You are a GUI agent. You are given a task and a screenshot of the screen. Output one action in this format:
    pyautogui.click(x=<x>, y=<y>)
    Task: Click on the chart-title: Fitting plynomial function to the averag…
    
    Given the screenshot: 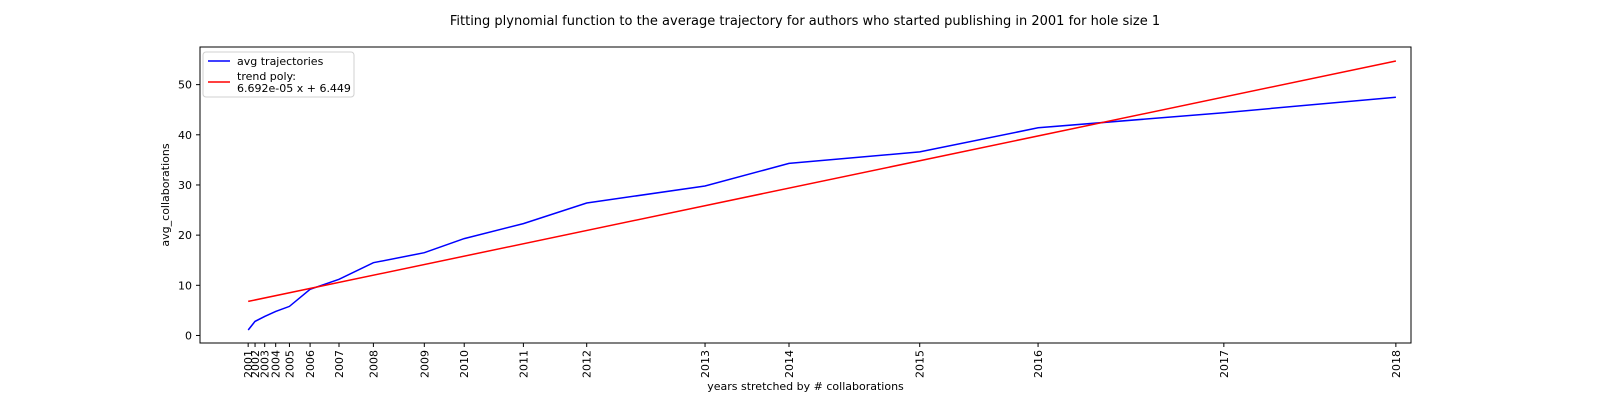 What is the action you would take?
    pyautogui.click(x=805, y=21)
    